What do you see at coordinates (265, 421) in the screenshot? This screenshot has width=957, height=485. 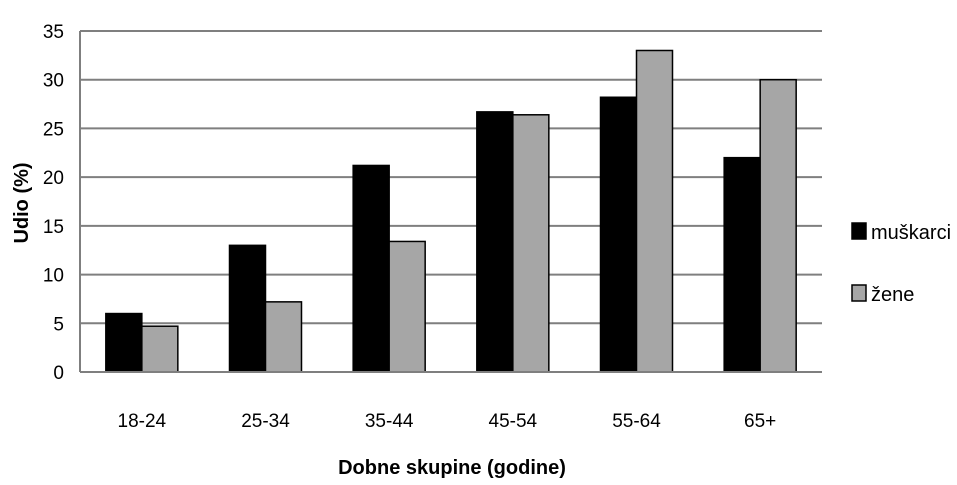 I see `x-tick-label: 25-34` at bounding box center [265, 421].